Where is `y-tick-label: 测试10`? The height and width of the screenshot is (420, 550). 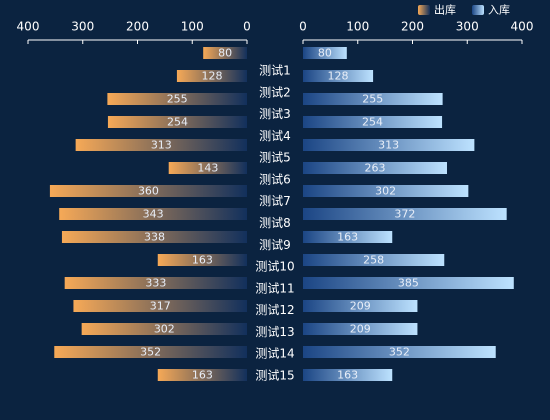 y-tick-label: 测试10 is located at coordinates (274, 266).